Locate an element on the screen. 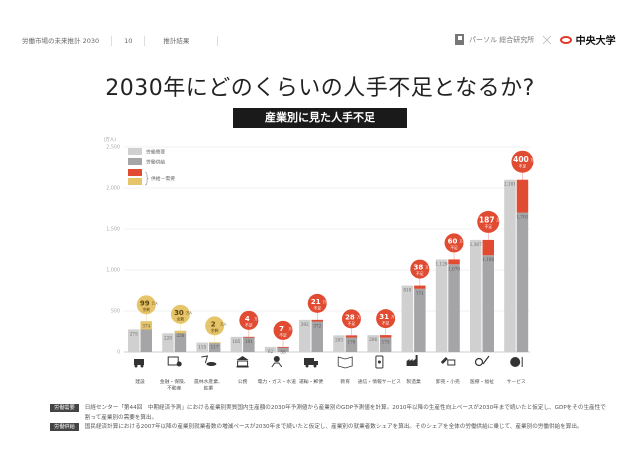  category-label: 鉱業 is located at coordinates (209, 388).